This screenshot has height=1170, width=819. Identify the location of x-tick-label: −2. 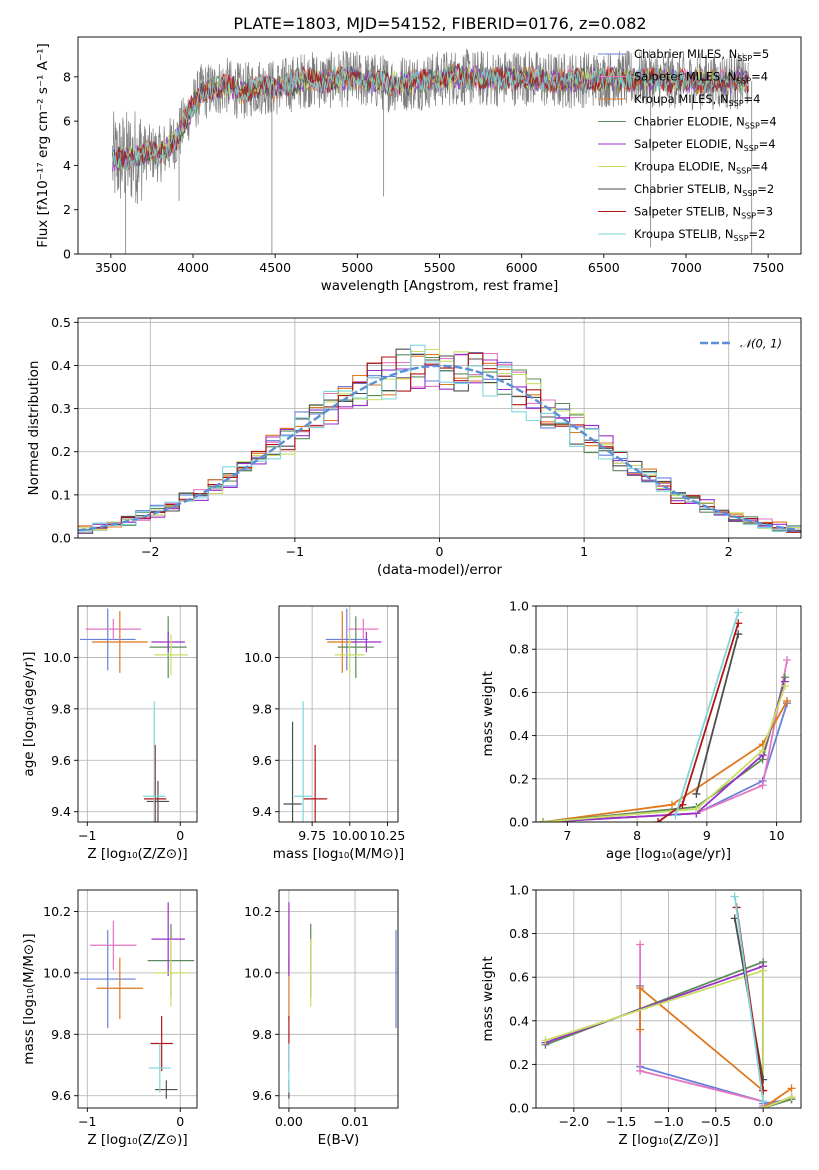
(150, 551).